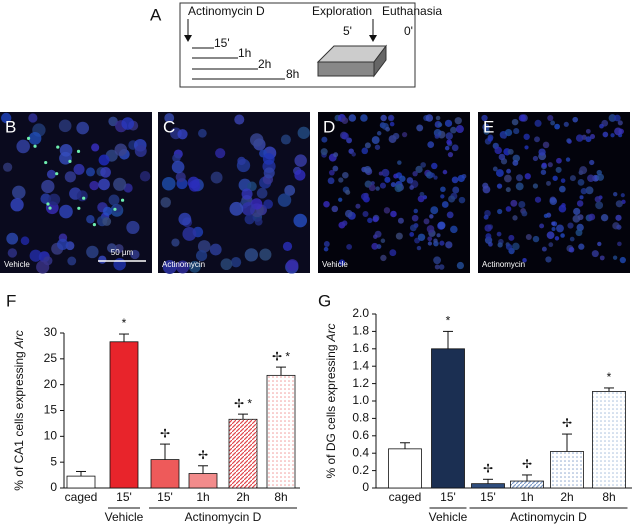  I want to click on panel-label: D, so click(329, 126).